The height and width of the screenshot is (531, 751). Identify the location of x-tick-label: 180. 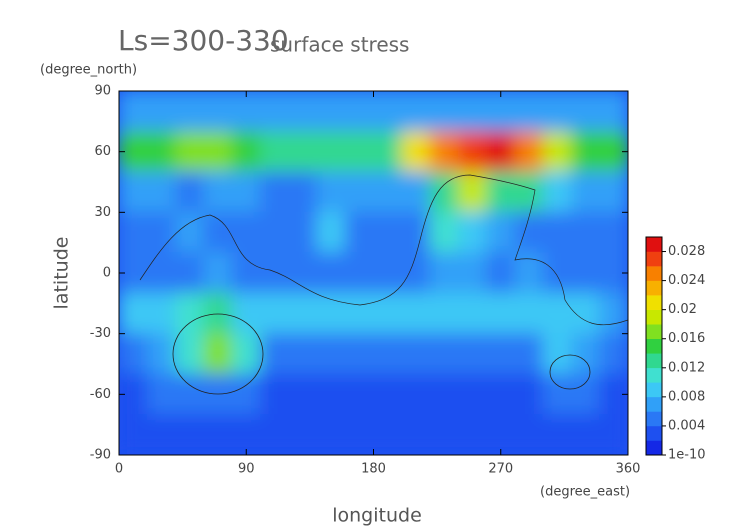
(373, 469).